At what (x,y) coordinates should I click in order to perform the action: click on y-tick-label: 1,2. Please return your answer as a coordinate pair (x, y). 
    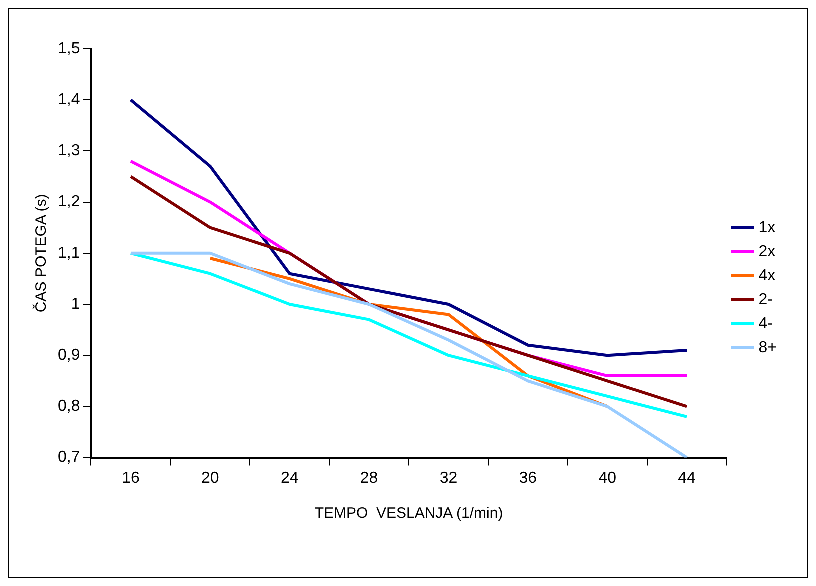
    Looking at the image, I should click on (69, 202).